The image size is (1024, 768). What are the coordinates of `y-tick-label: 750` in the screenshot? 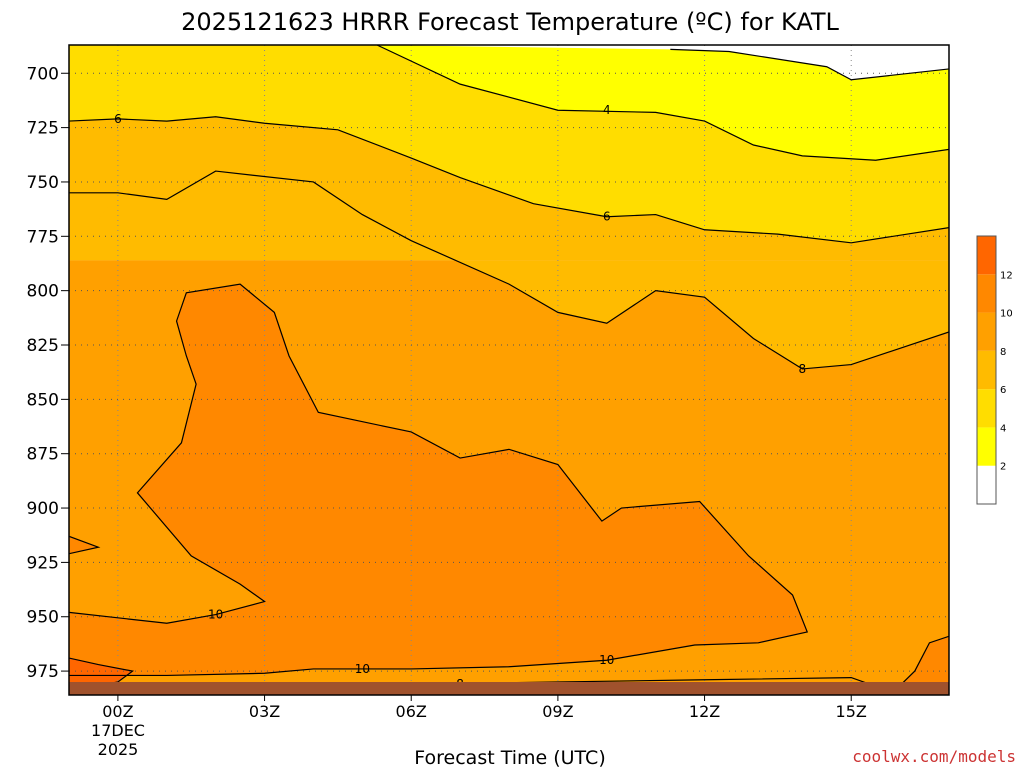 It's located at (43, 183).